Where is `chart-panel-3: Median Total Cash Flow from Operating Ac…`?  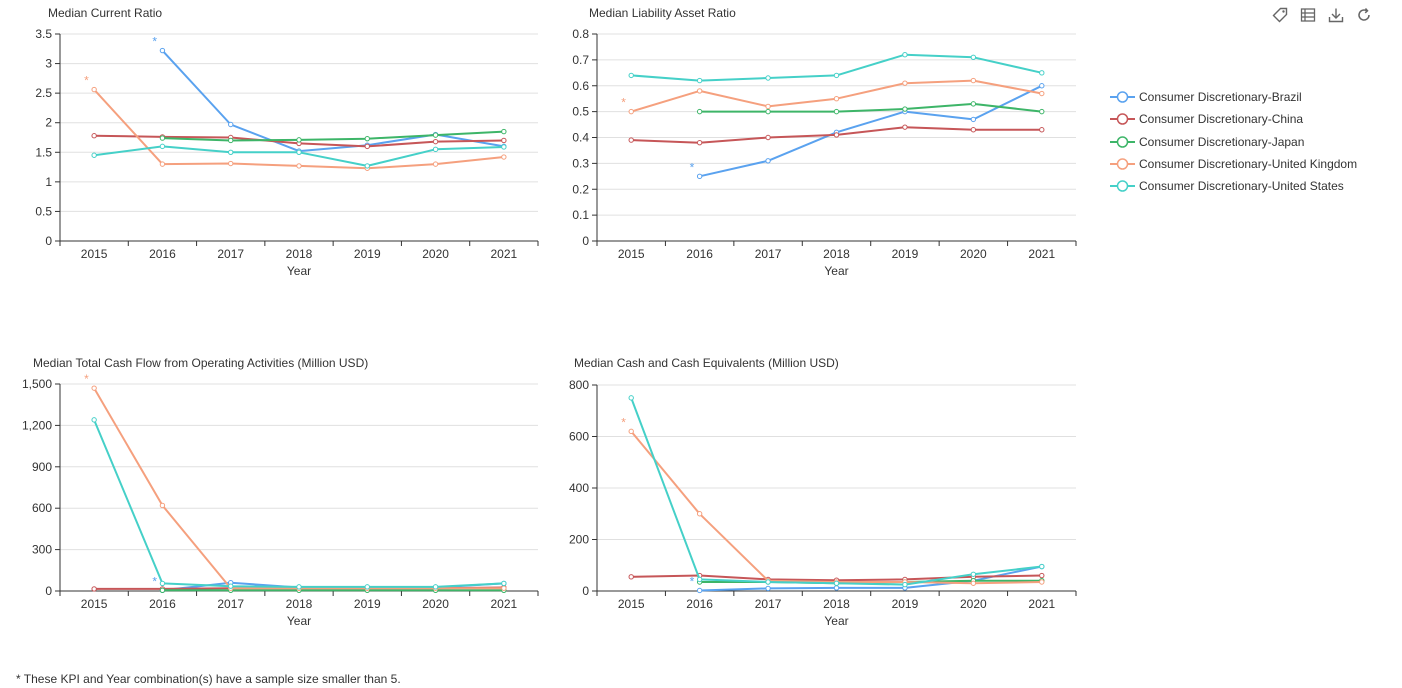
chart-panel-3: Median Total Cash Flow from Operating Ac… is located at coordinates (280, 492).